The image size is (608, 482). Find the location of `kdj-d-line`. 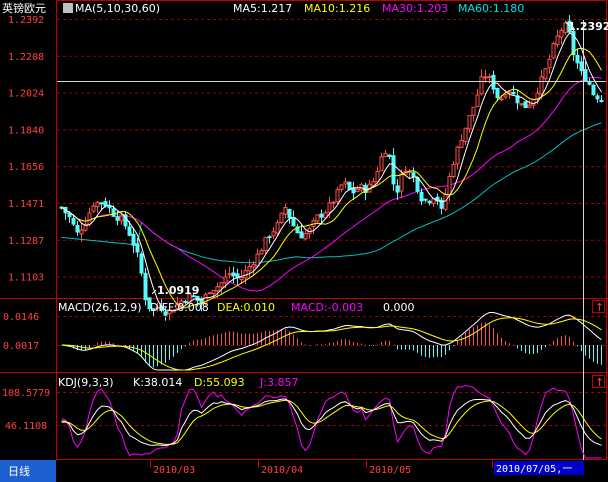

kdj-d-line is located at coordinates (331, 422).